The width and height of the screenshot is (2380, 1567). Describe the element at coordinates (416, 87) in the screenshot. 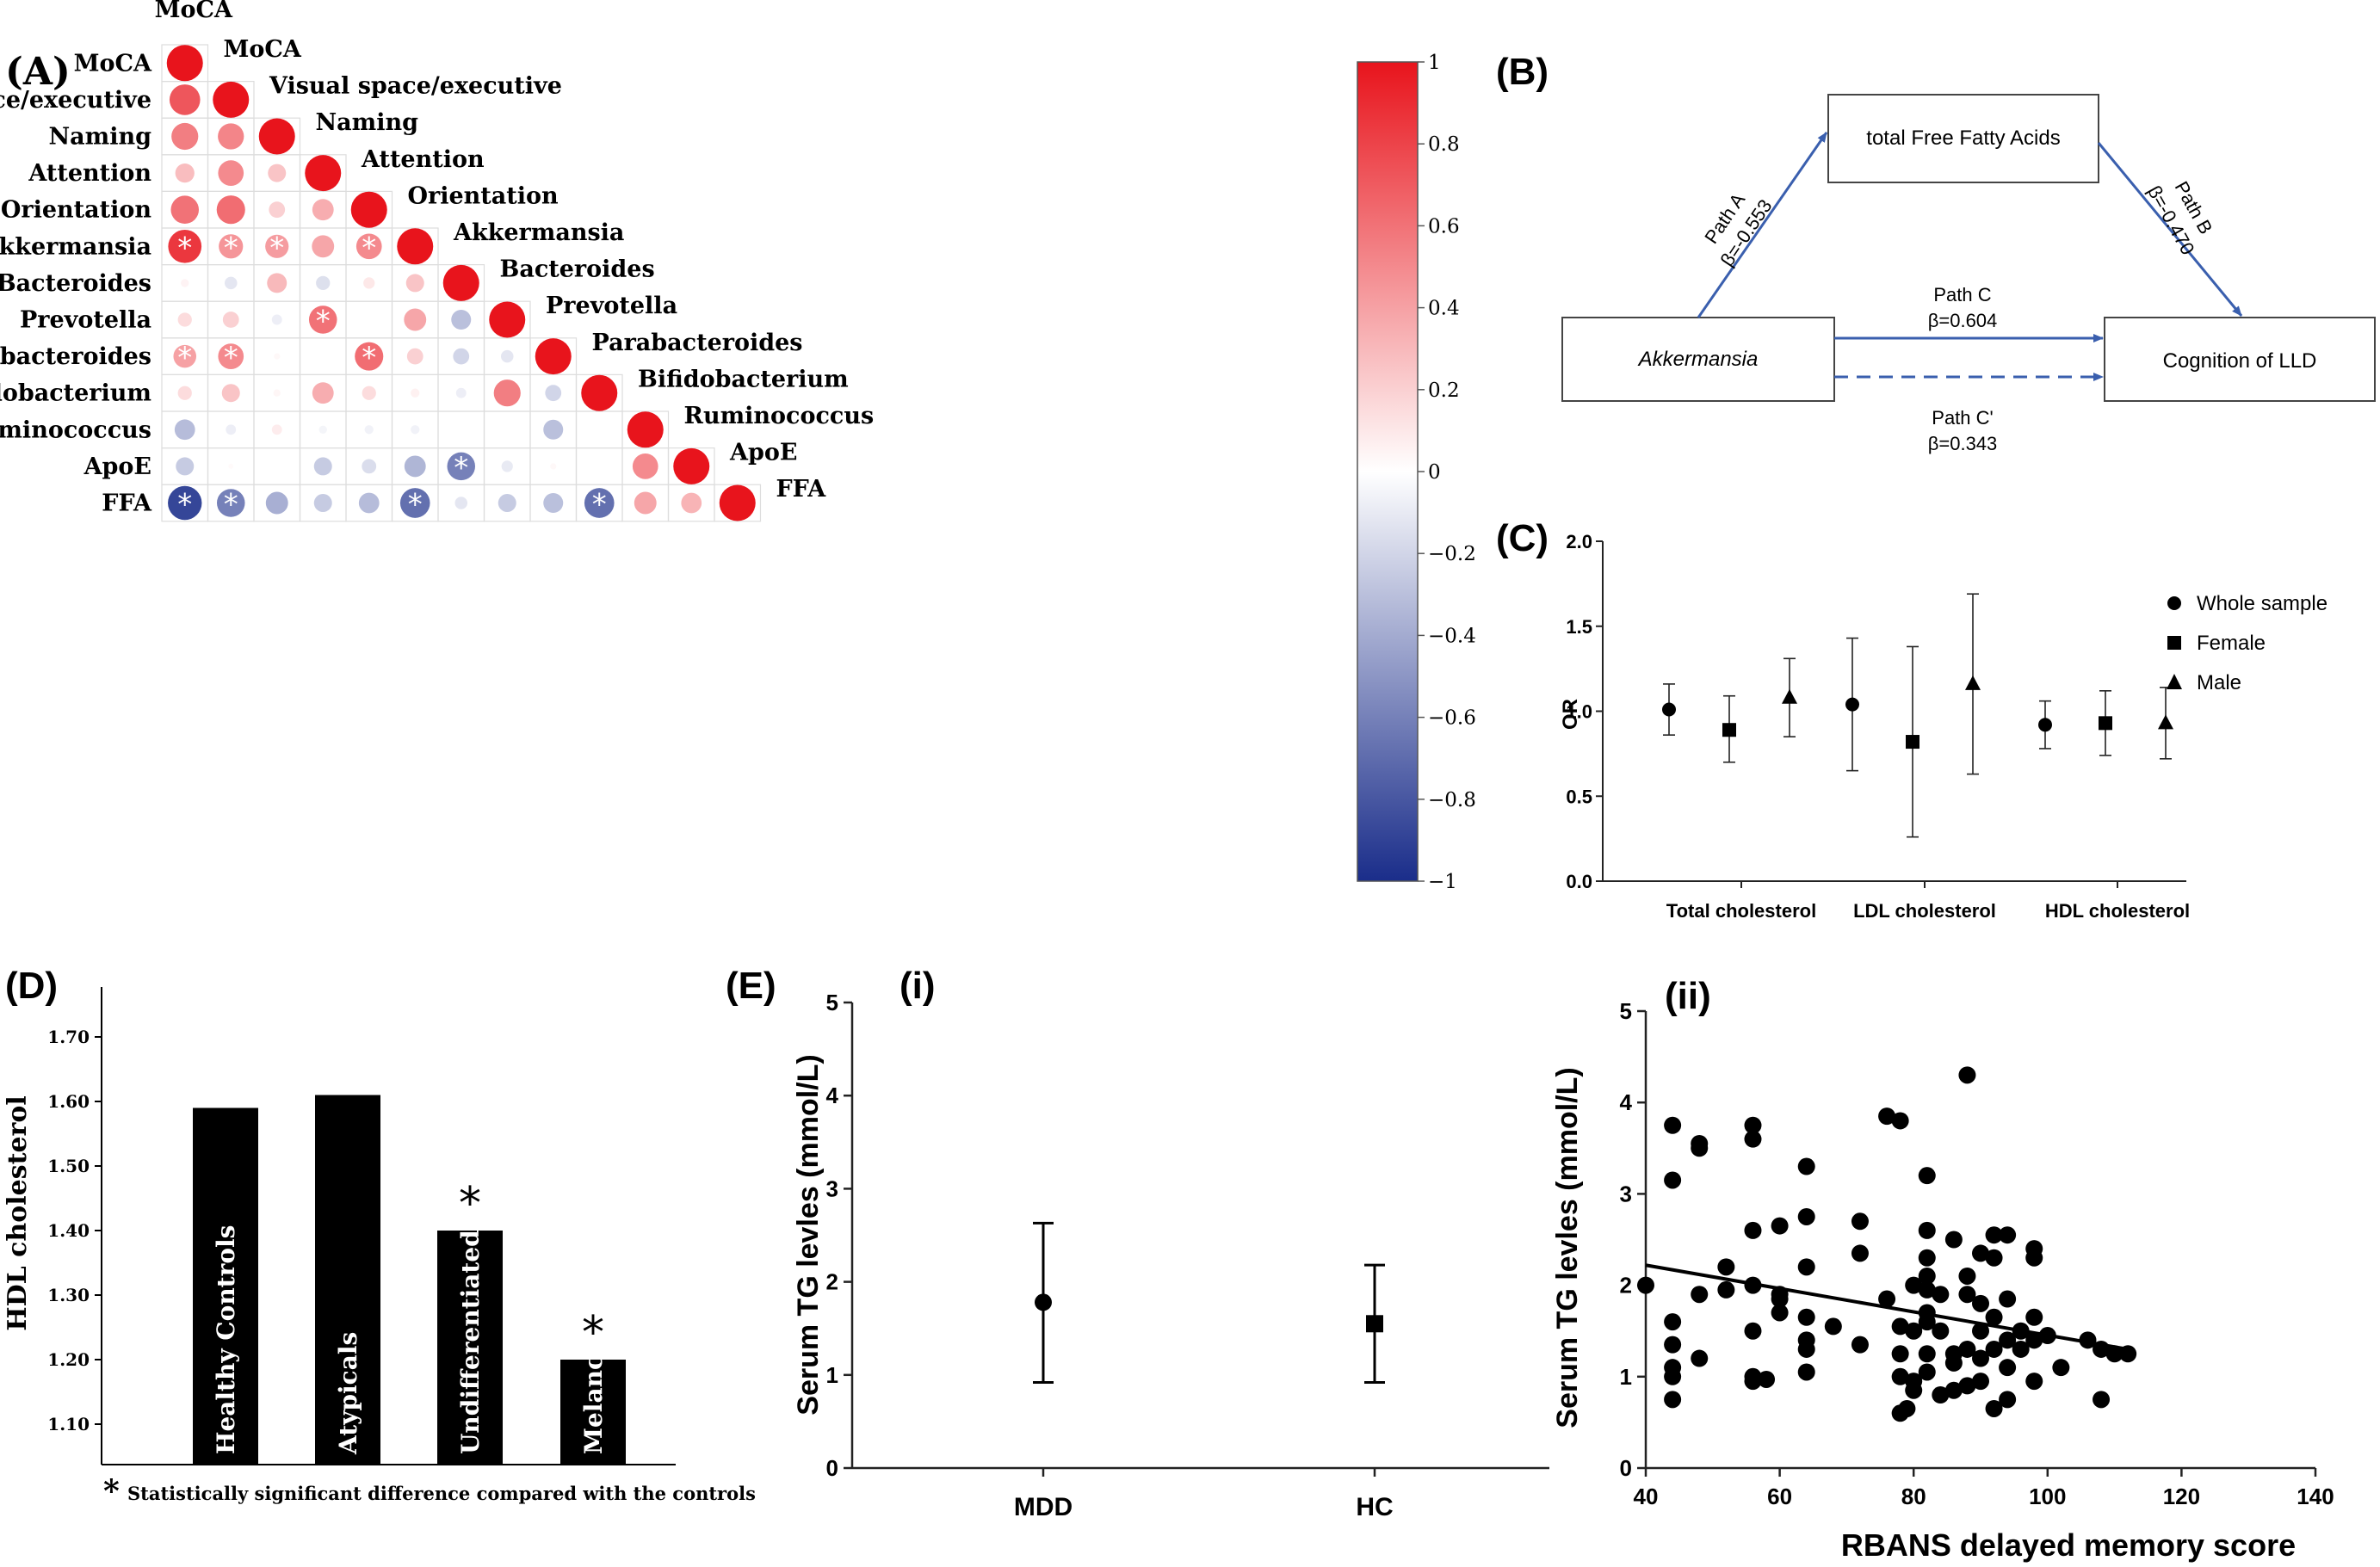

I see `diagonal-label: Visual space/executive` at that location.